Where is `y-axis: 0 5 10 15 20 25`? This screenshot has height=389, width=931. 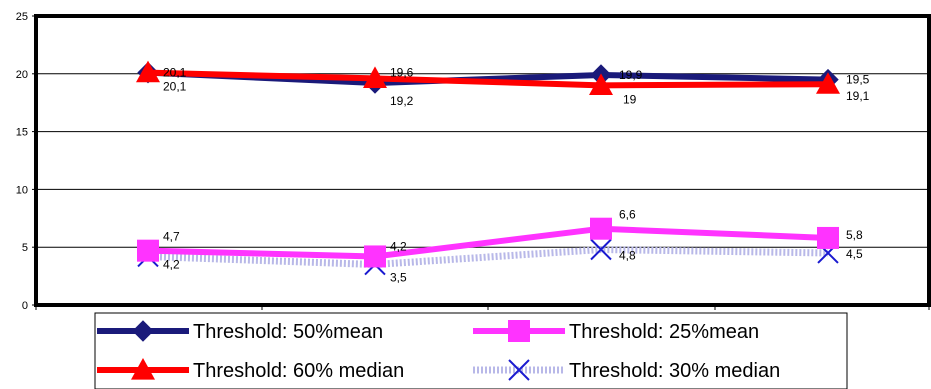 y-axis: 0 5 10 15 20 25 is located at coordinates (26, 161).